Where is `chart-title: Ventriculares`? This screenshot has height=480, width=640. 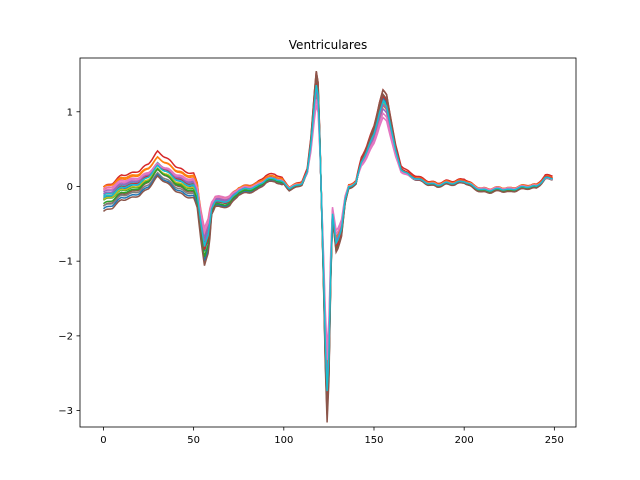
chart-title: Ventriculares is located at coordinates (328, 45).